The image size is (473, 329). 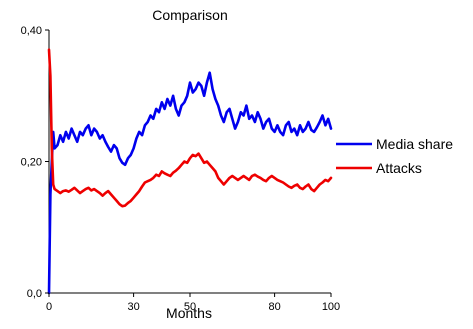 I want to click on x-tick-label: 100, so click(x=331, y=307).